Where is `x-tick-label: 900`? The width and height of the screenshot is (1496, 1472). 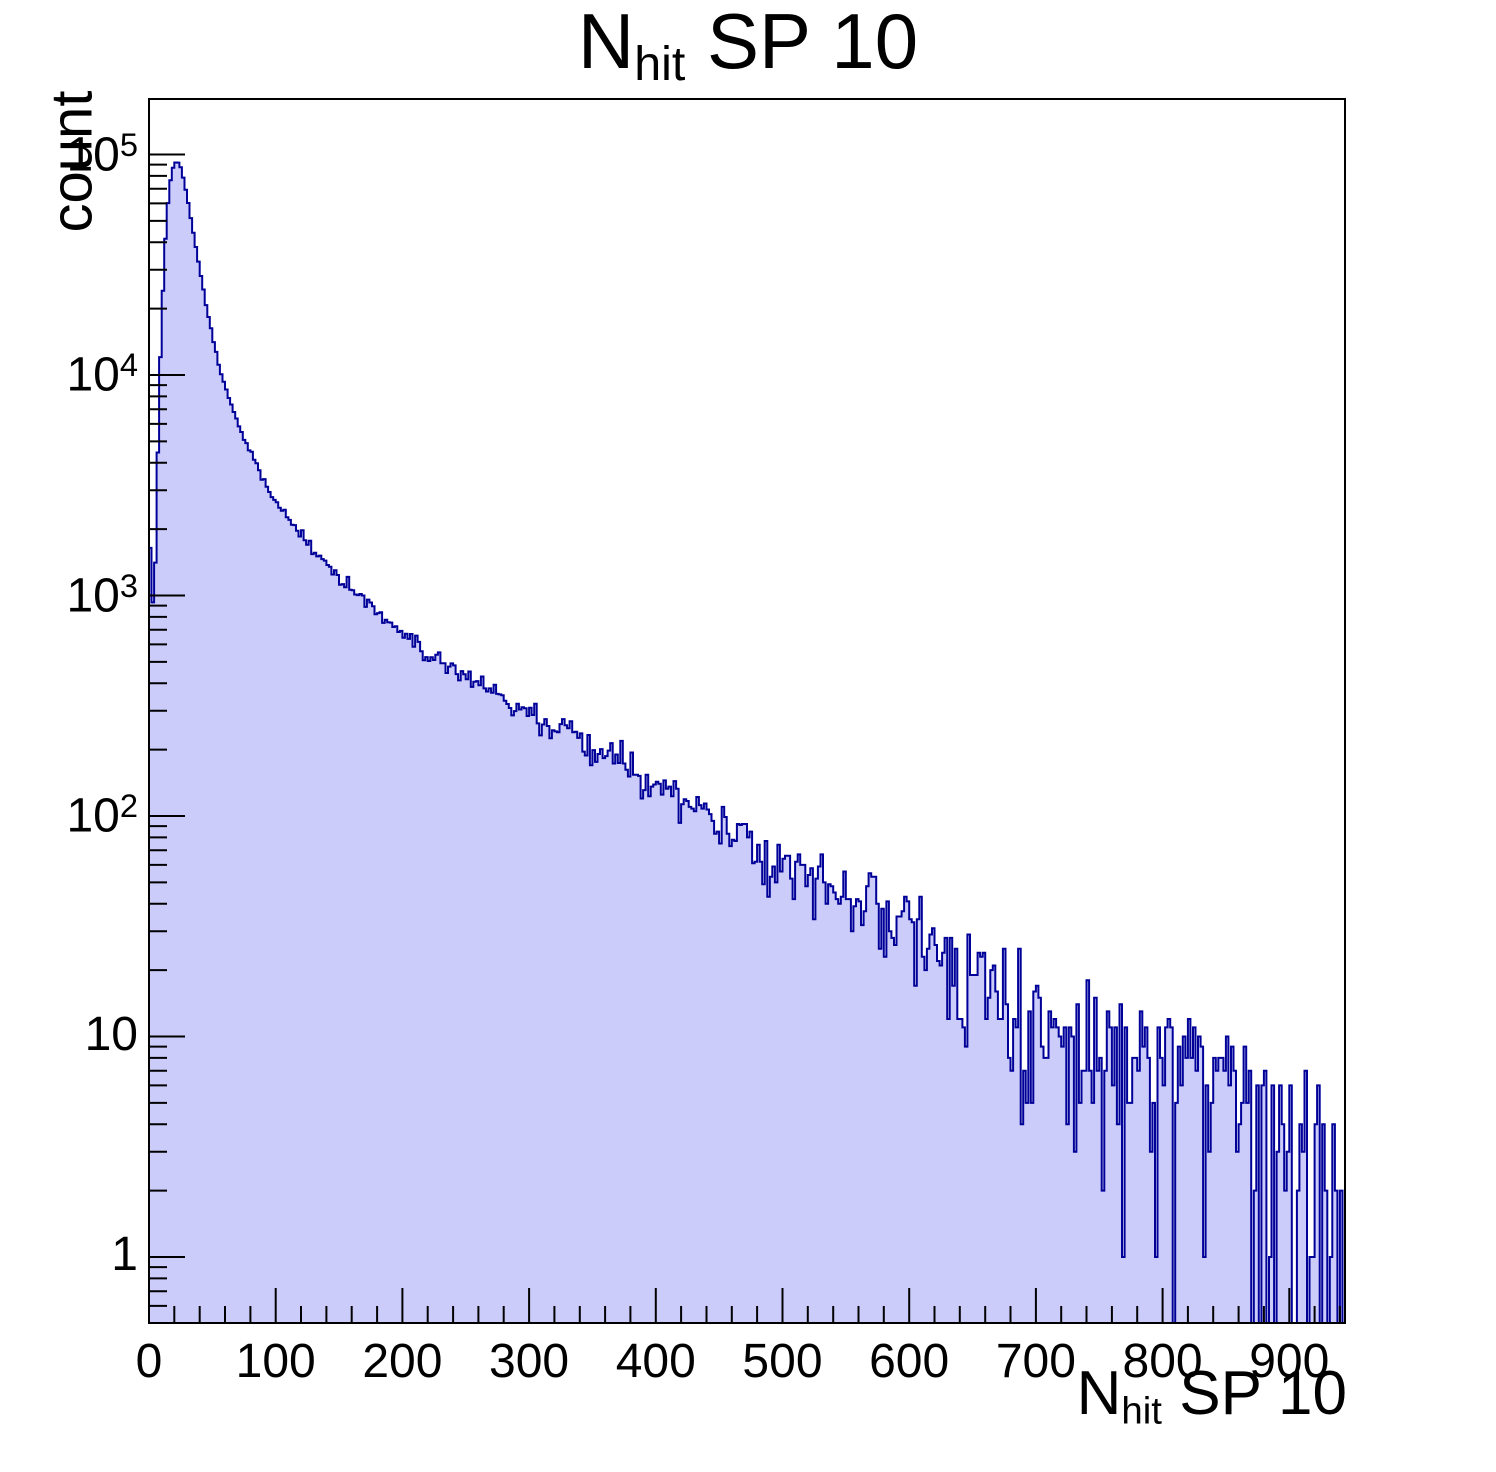
x-tick-label: 900 is located at coordinates (1289, 1361).